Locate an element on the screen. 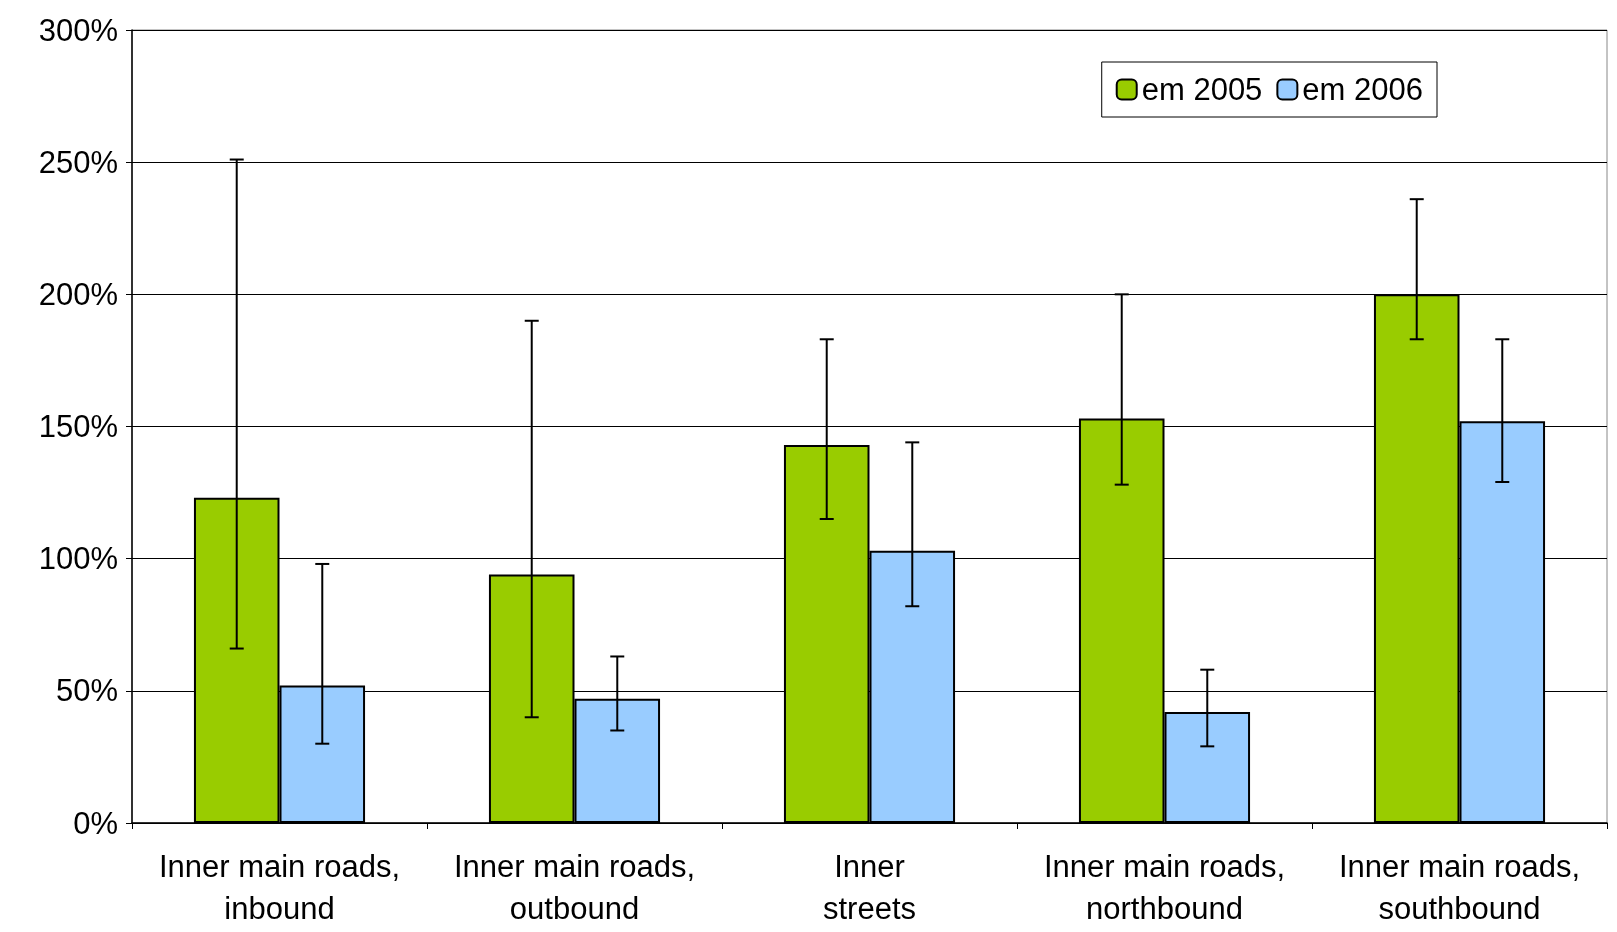  x-tick-label: Inner main roads, southbound is located at coordinates (1459, 887).